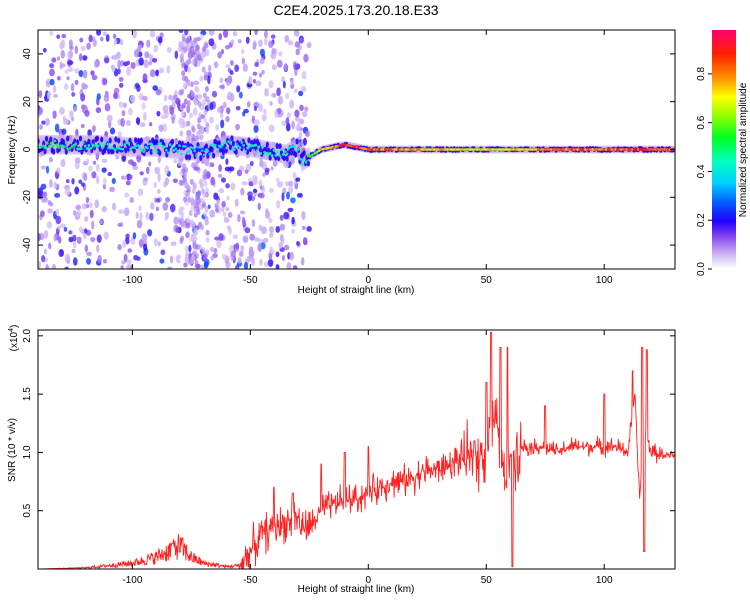 This screenshot has width=750, height=600. I want to click on snr-x-tick-label: -50, so click(250, 580).